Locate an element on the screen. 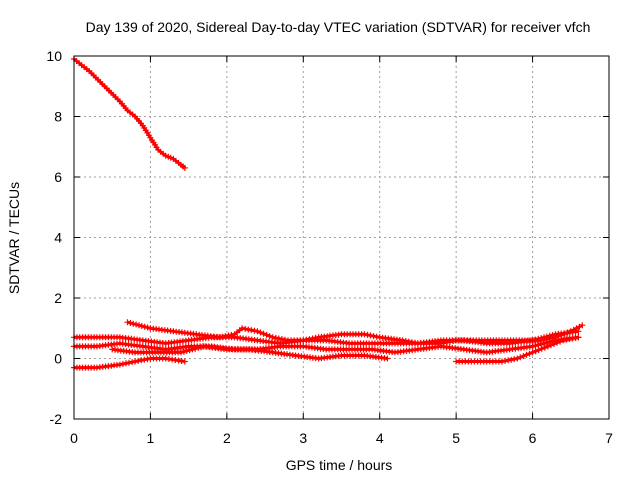 The height and width of the screenshot is (480, 640). x-tick-label: 3 is located at coordinates (303, 438).